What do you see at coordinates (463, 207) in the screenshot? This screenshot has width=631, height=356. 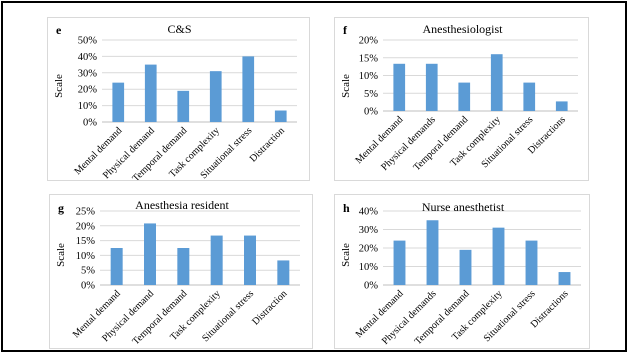 I see `chart-title: Nurse anesthetist` at bounding box center [463, 207].